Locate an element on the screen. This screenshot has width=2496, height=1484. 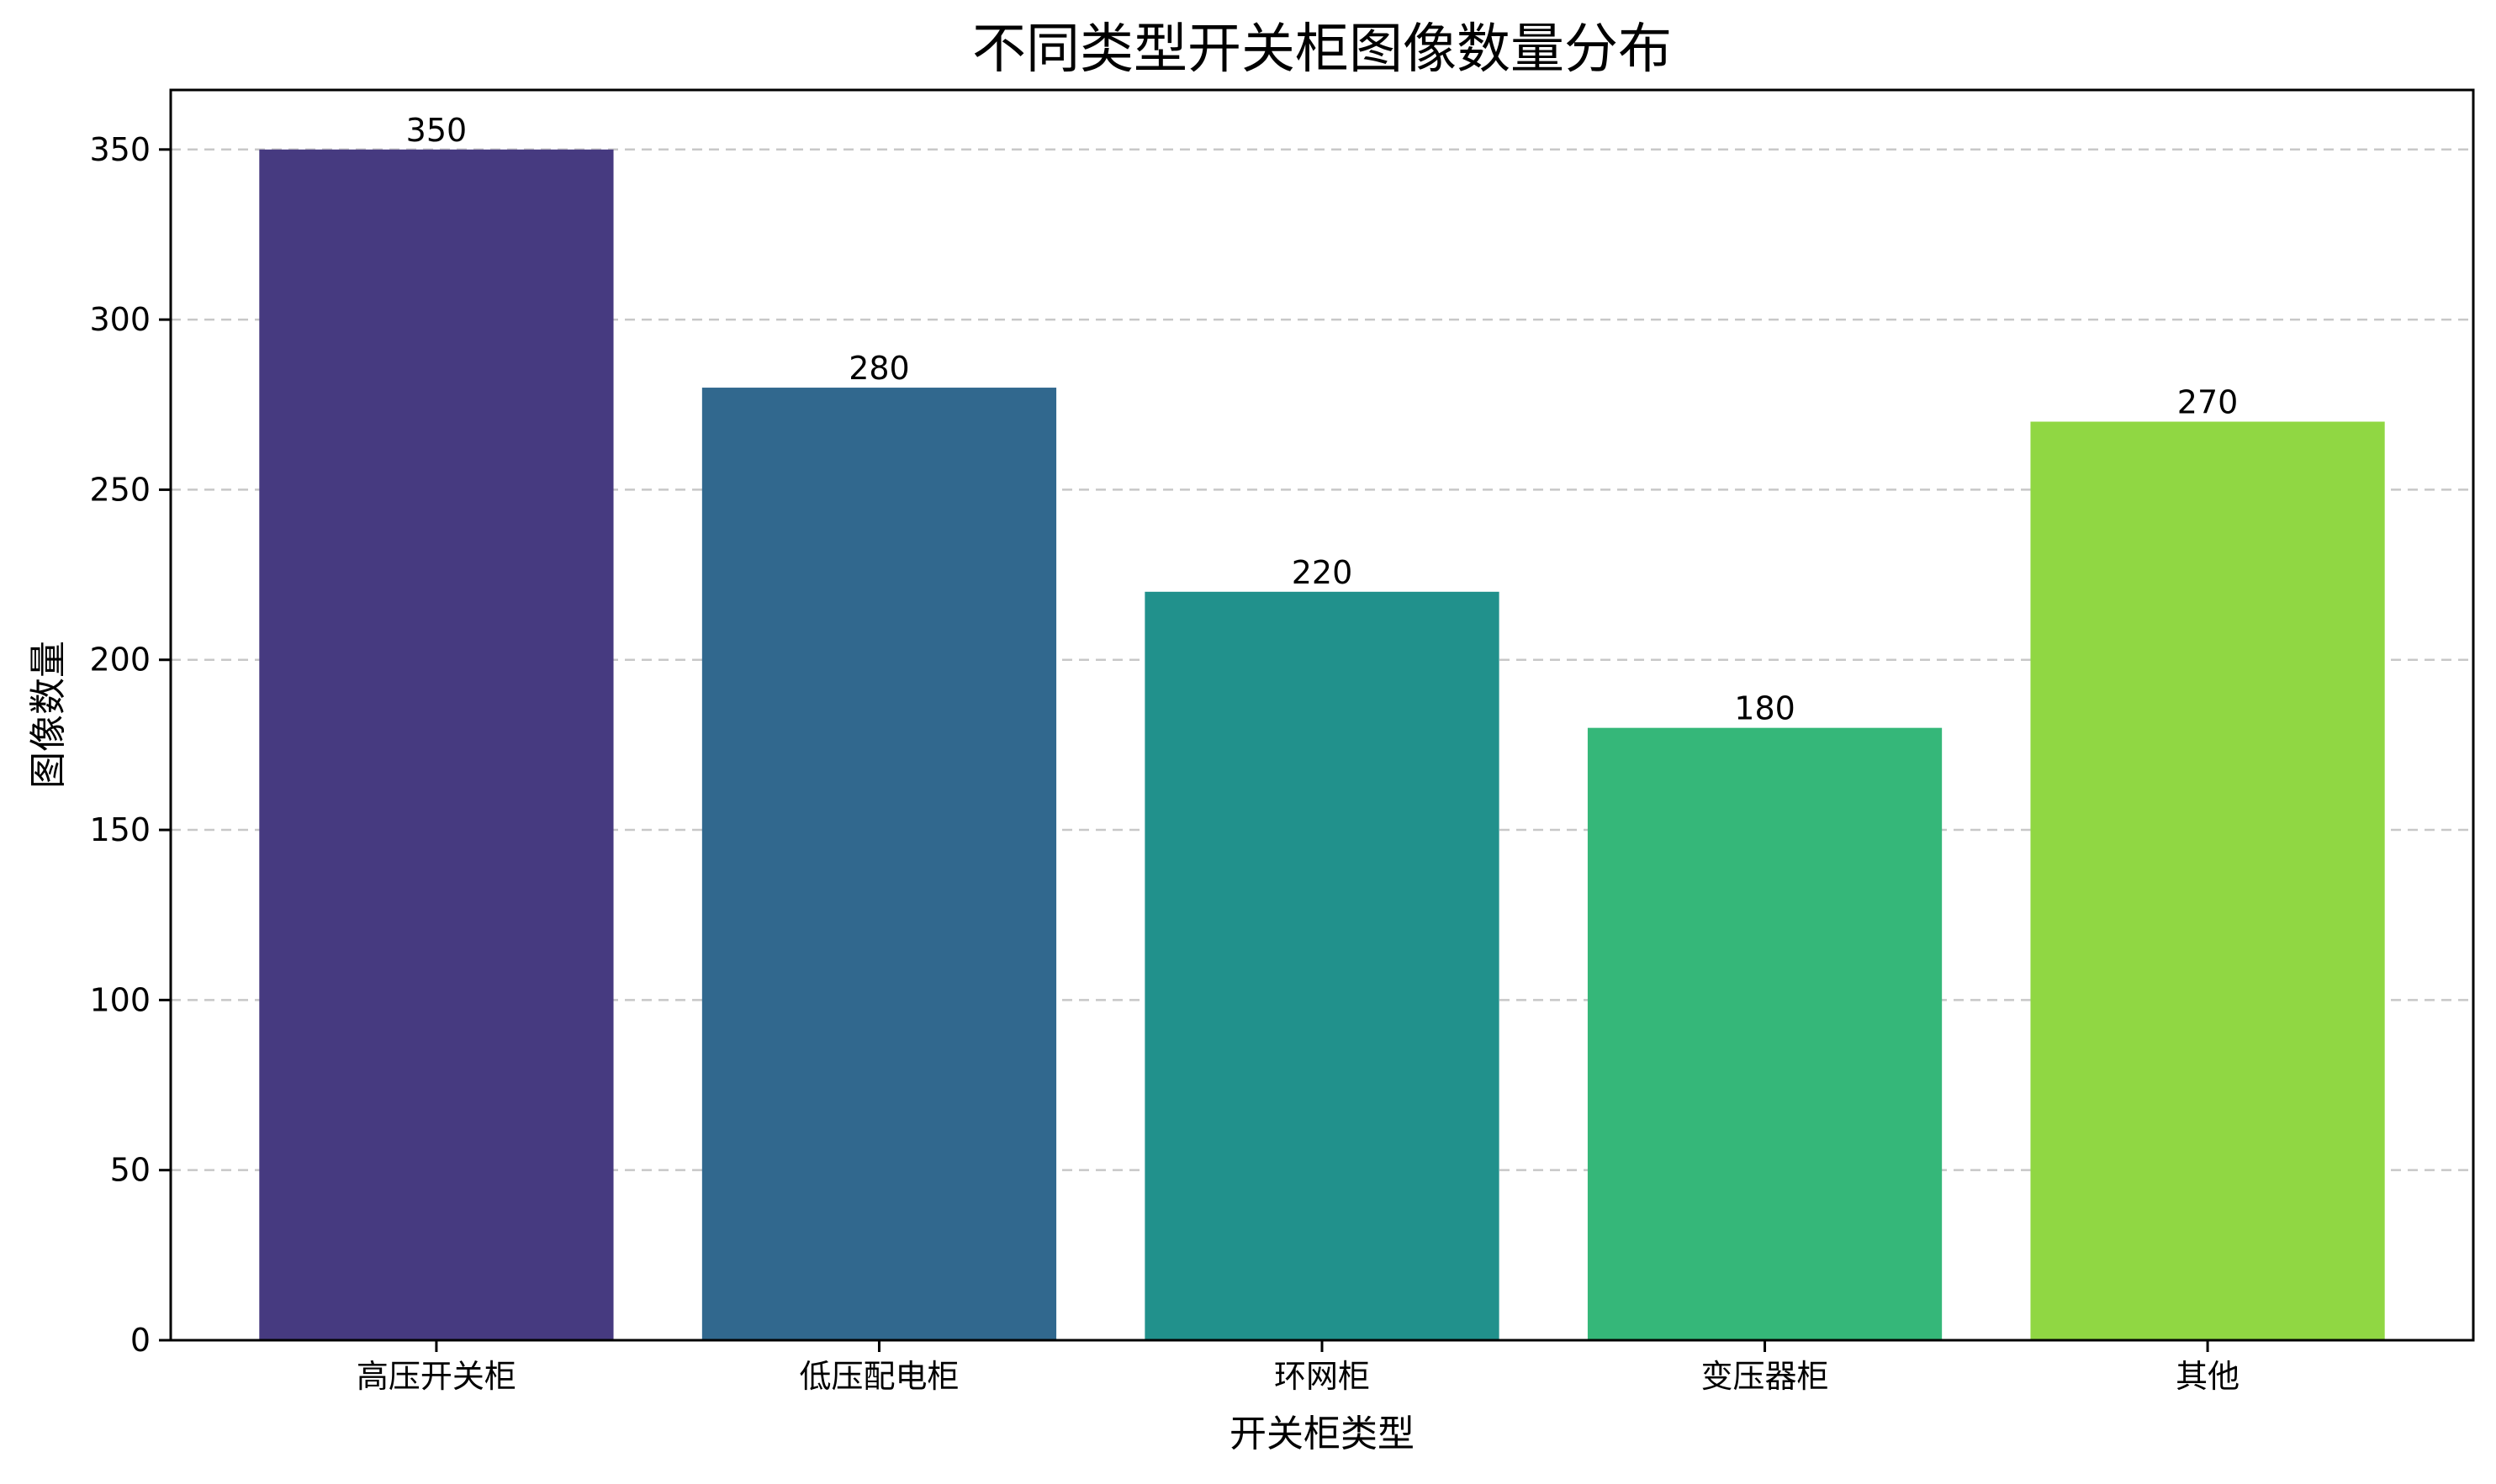
y-tick-label: 350 is located at coordinates (120, 149).